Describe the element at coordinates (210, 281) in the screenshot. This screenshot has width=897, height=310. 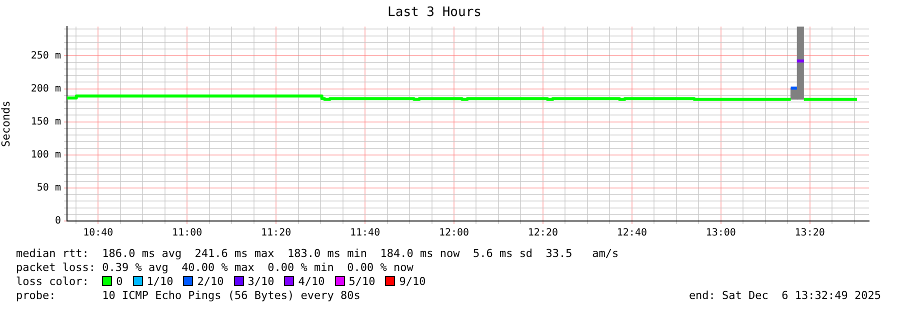
I see `legend-label: 2/10` at that location.